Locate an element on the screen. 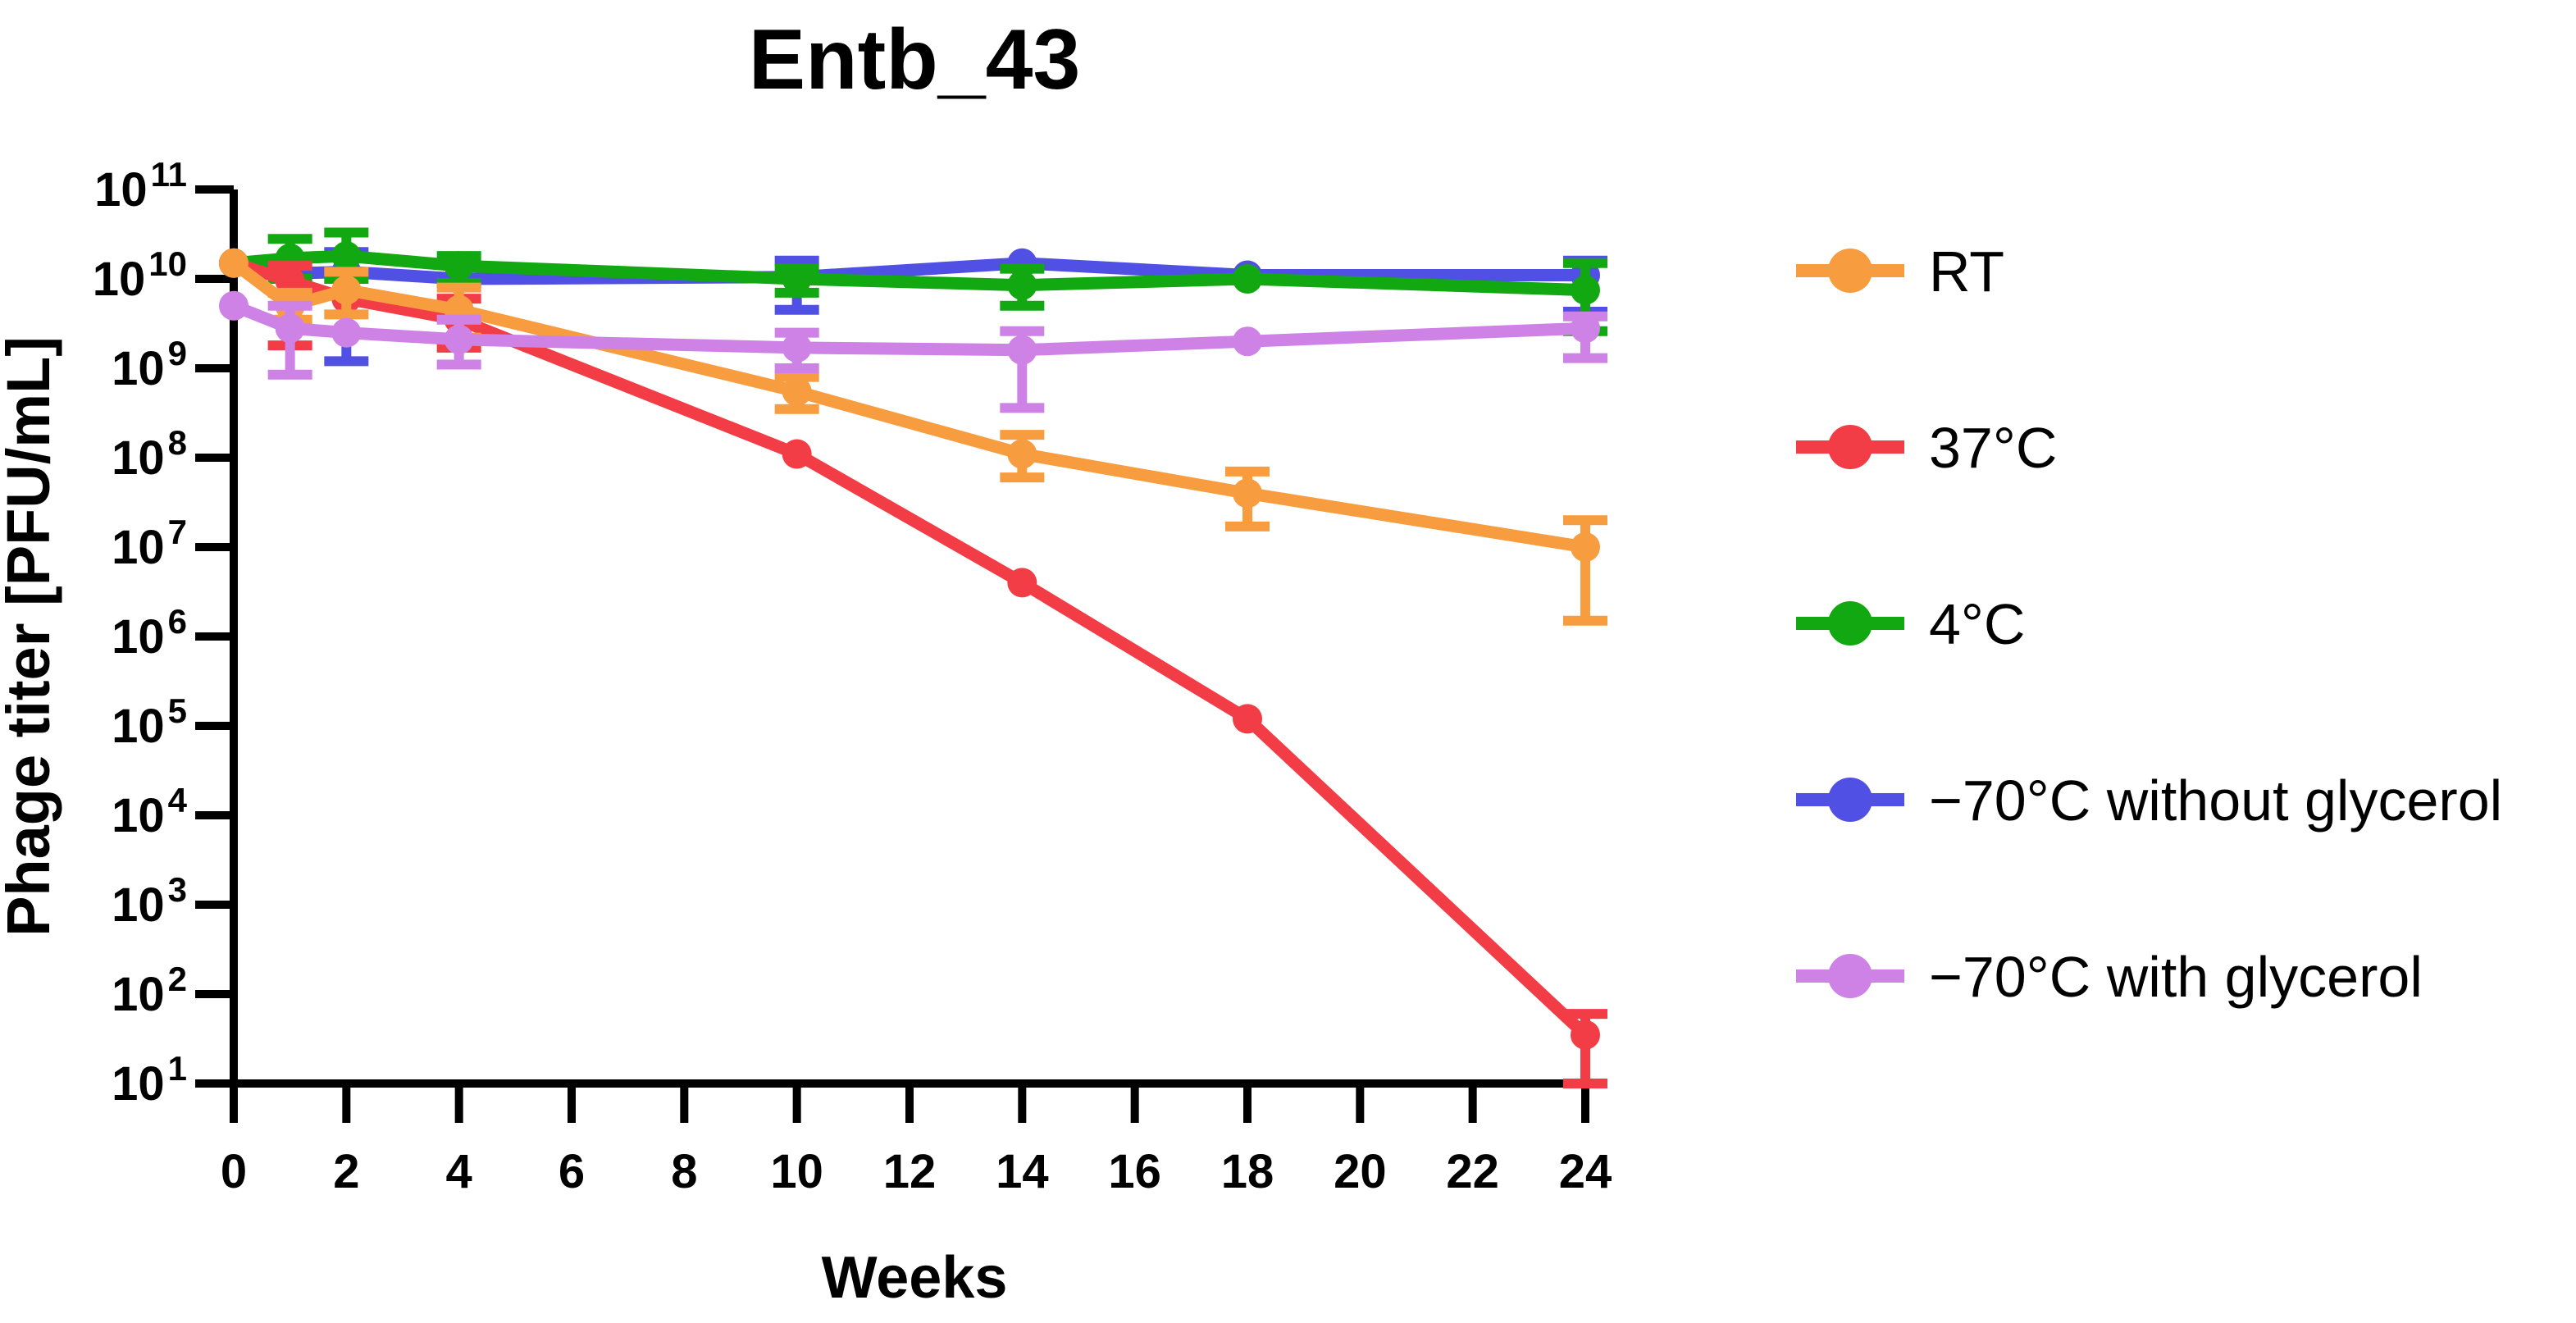  legend-item: −70°C without glycerol is located at coordinates (2149, 801).